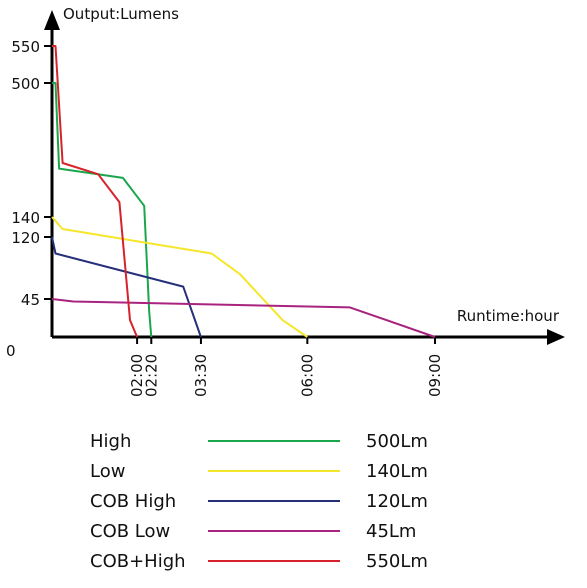 The width and height of the screenshot is (587, 588). Describe the element at coordinates (556, 337) in the screenshot. I see `x-axis-arrow-icon` at that location.